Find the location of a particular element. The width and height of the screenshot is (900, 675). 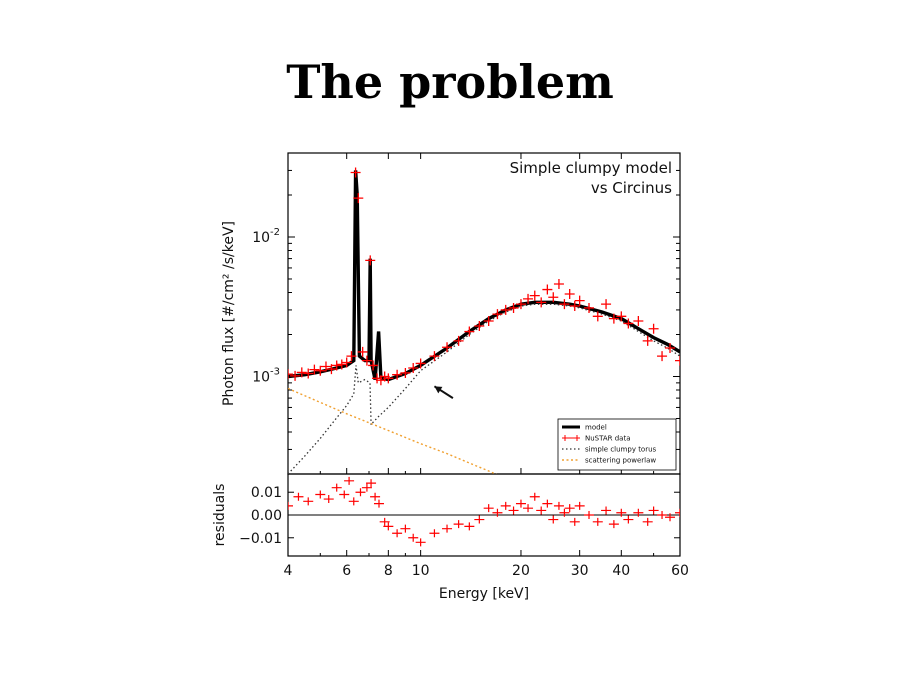

x-tick-label: 30 is located at coordinates (580, 571).